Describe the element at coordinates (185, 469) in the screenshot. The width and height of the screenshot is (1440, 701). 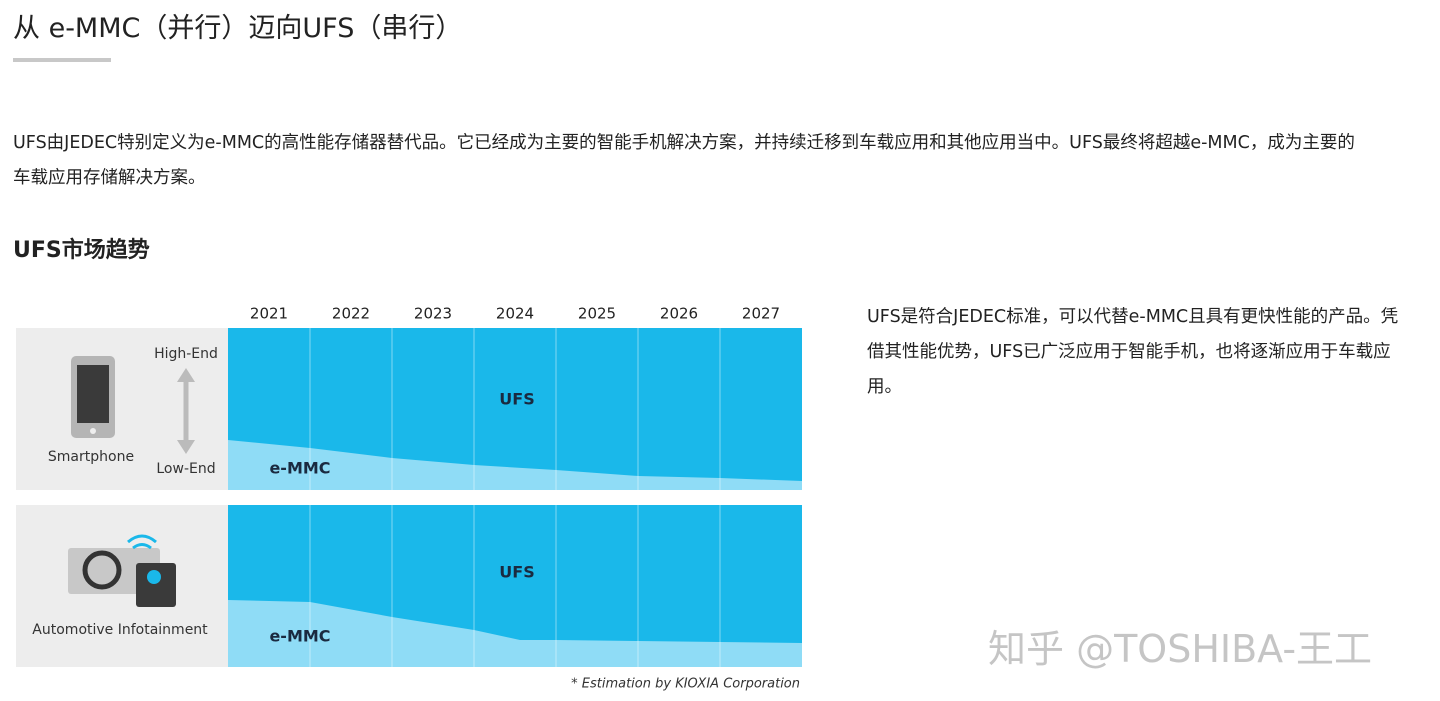
I see `low-end-label: Low-End` at that location.